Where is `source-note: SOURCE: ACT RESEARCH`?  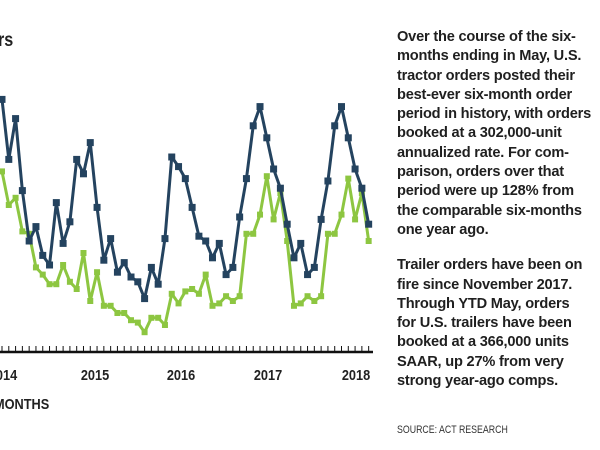
source-note: SOURCE: ACT RESEARCH is located at coordinates (452, 430).